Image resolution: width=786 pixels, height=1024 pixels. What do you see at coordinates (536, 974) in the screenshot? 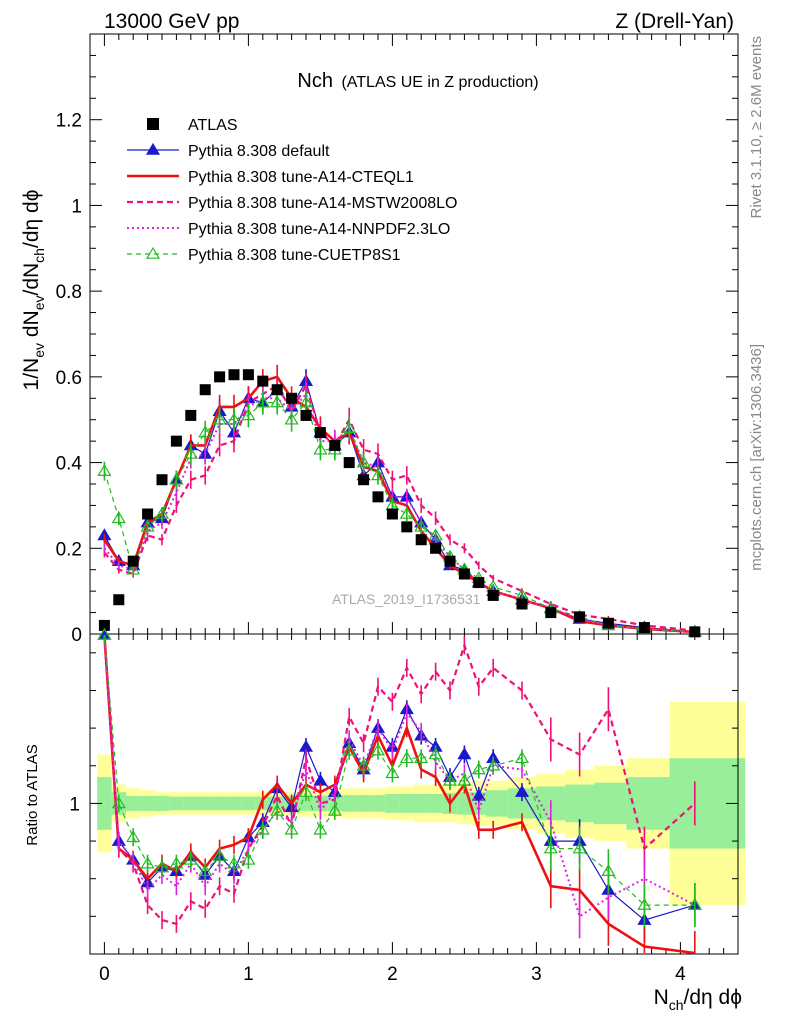
I see `x-tick-label: 3` at bounding box center [536, 974].